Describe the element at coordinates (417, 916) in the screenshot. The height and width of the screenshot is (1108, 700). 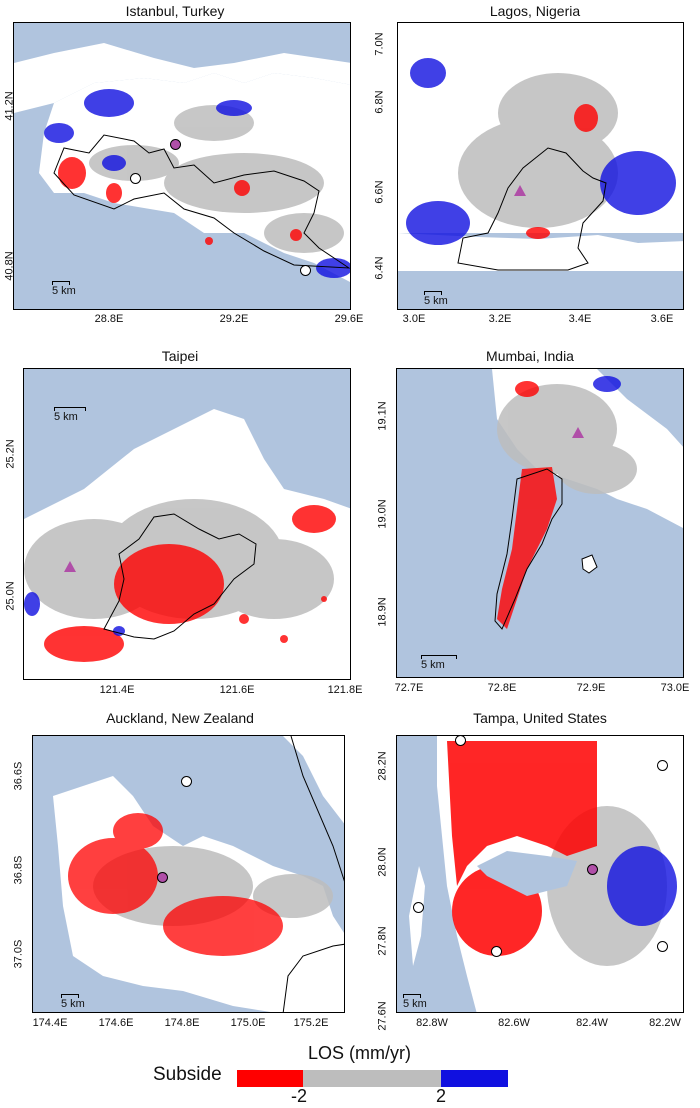
I see `land-island` at that location.